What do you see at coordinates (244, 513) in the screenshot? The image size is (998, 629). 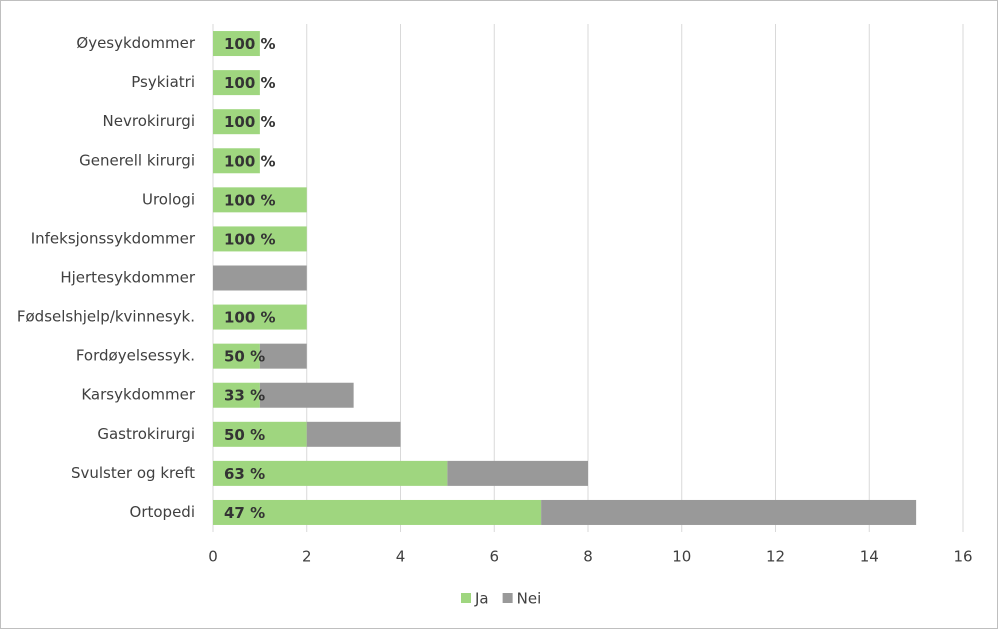 I see `data-label: 47 %` at bounding box center [244, 513].